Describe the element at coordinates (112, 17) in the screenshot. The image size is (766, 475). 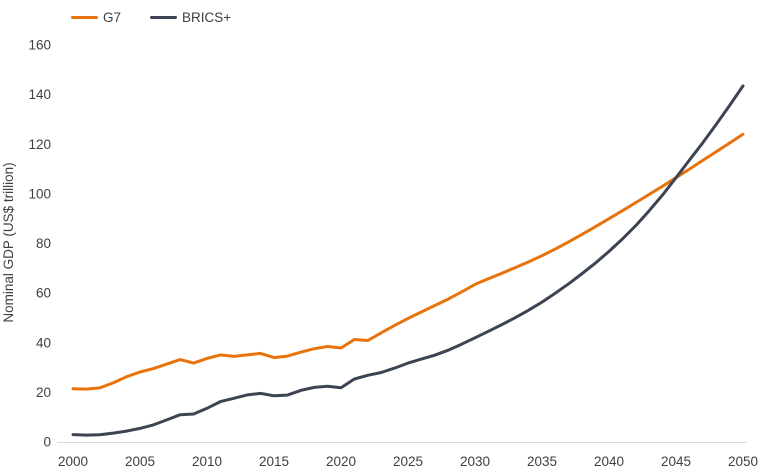
I see `legend-label-g7: G7` at that location.